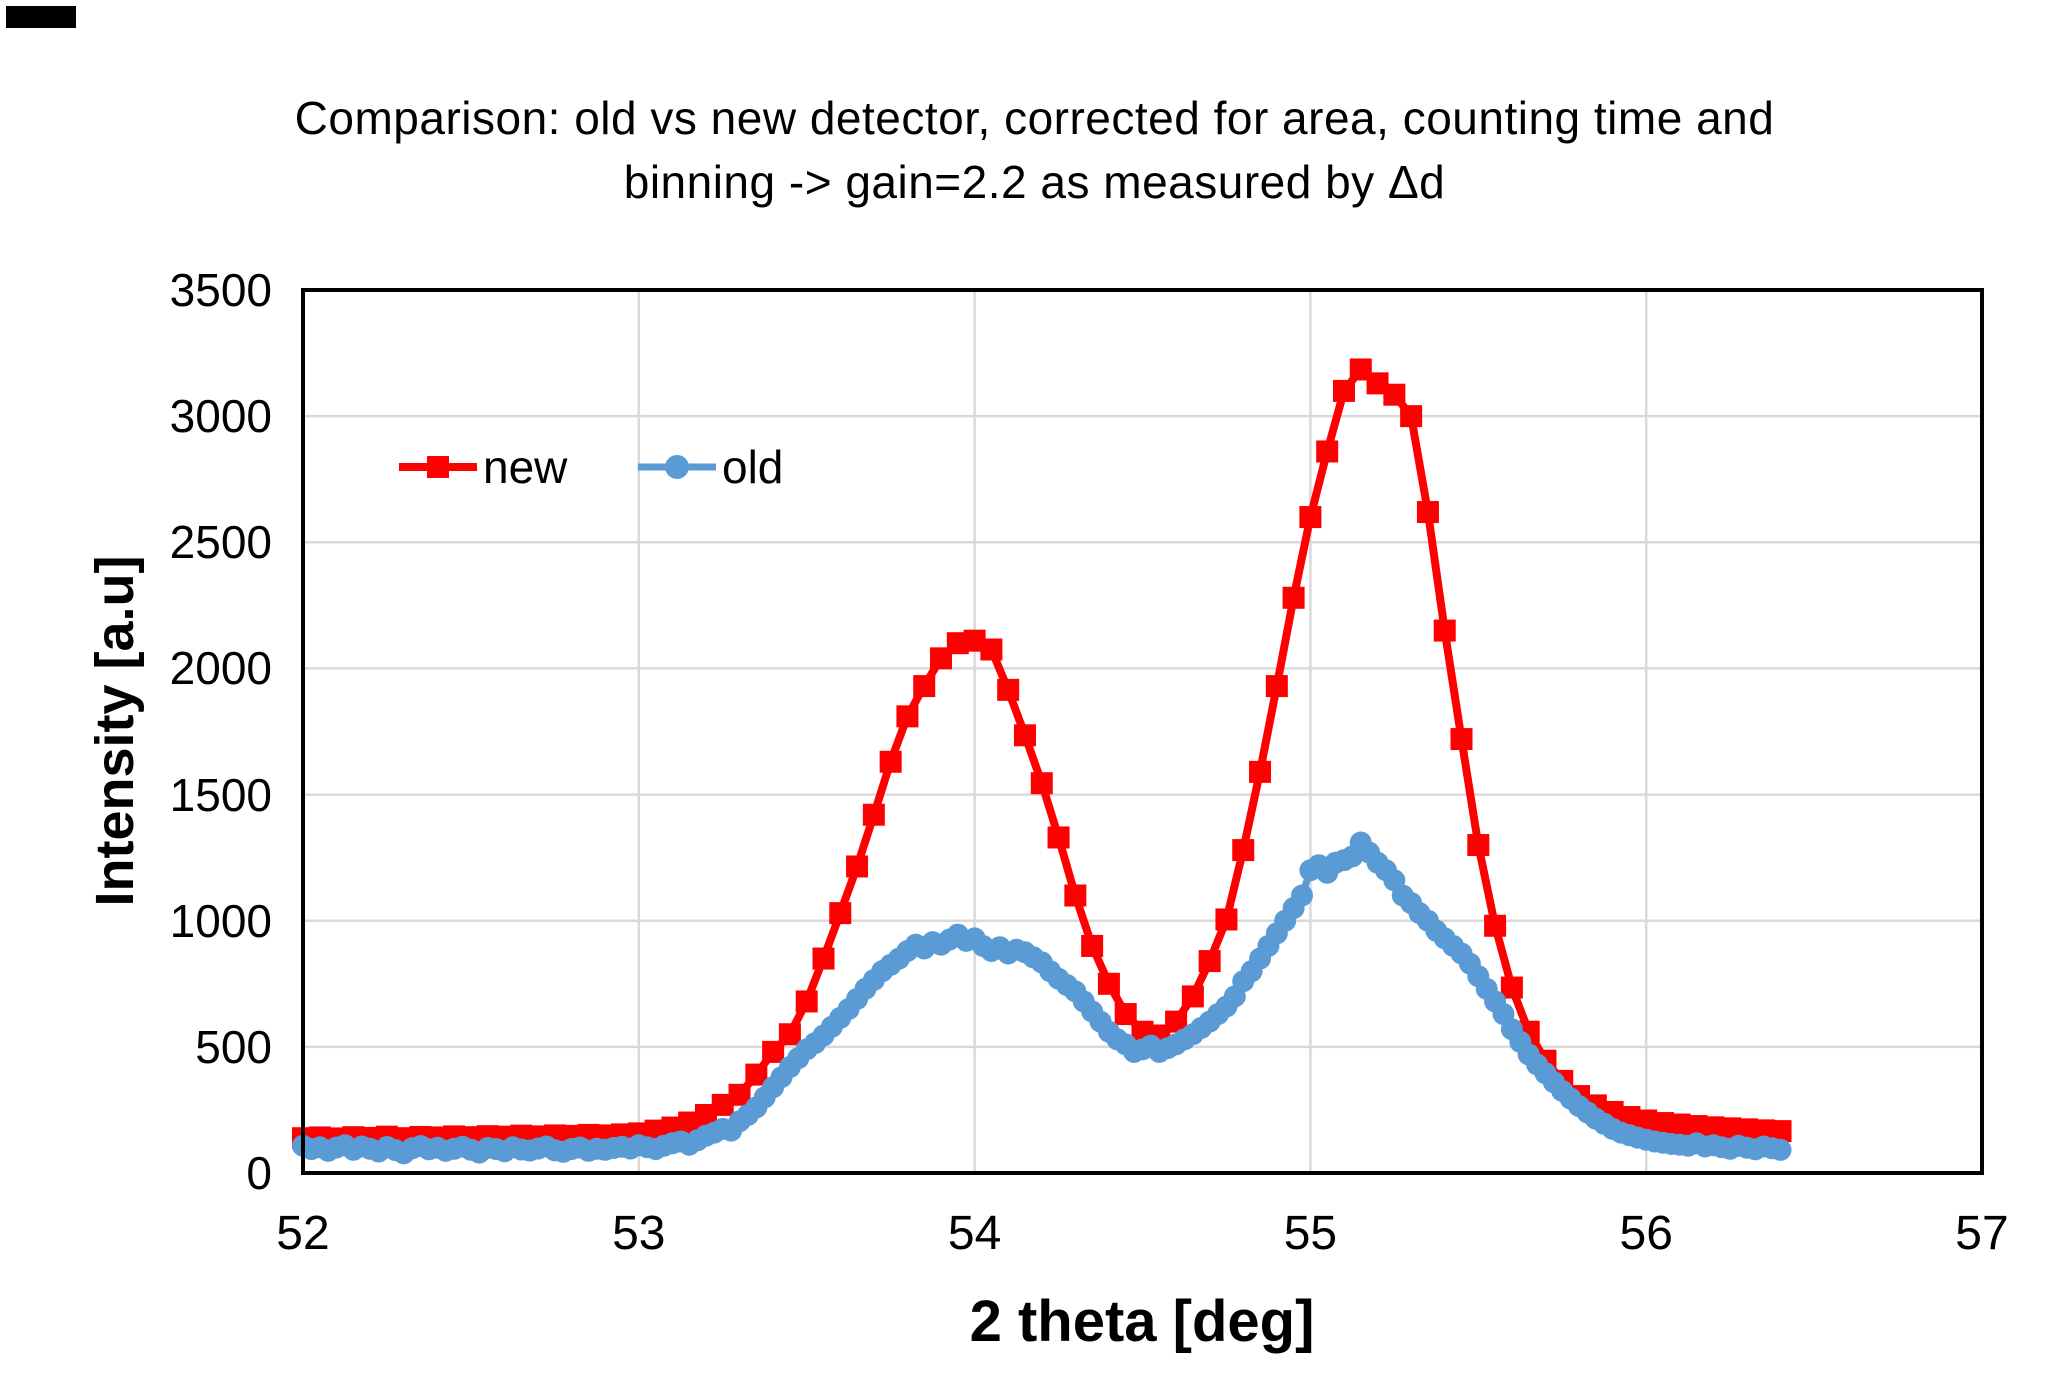 This screenshot has width=2069, height=1391. Describe the element at coordinates (1142, 1321) in the screenshot. I see `x-axis-title: 2 theta [deg]` at that location.